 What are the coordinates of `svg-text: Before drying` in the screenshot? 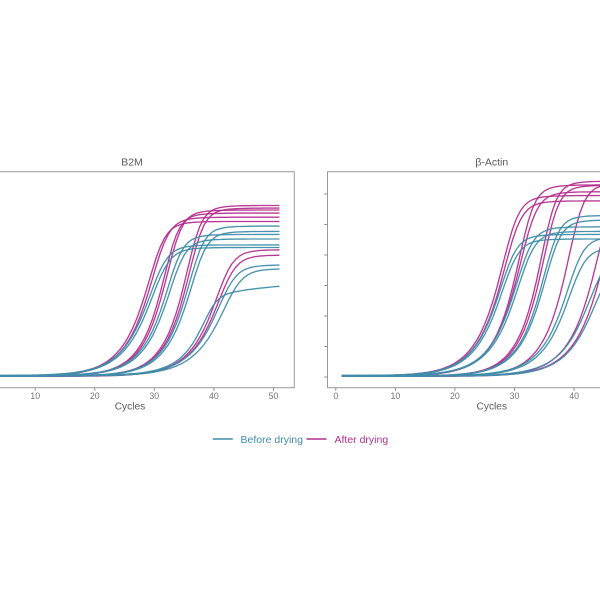 It's located at (272, 440).